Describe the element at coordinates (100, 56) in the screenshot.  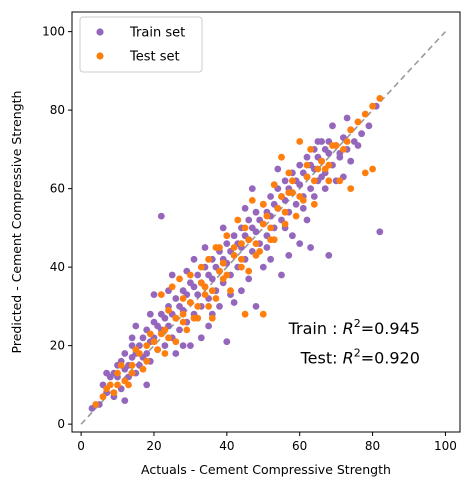
I see `legend-marker-test` at that location.